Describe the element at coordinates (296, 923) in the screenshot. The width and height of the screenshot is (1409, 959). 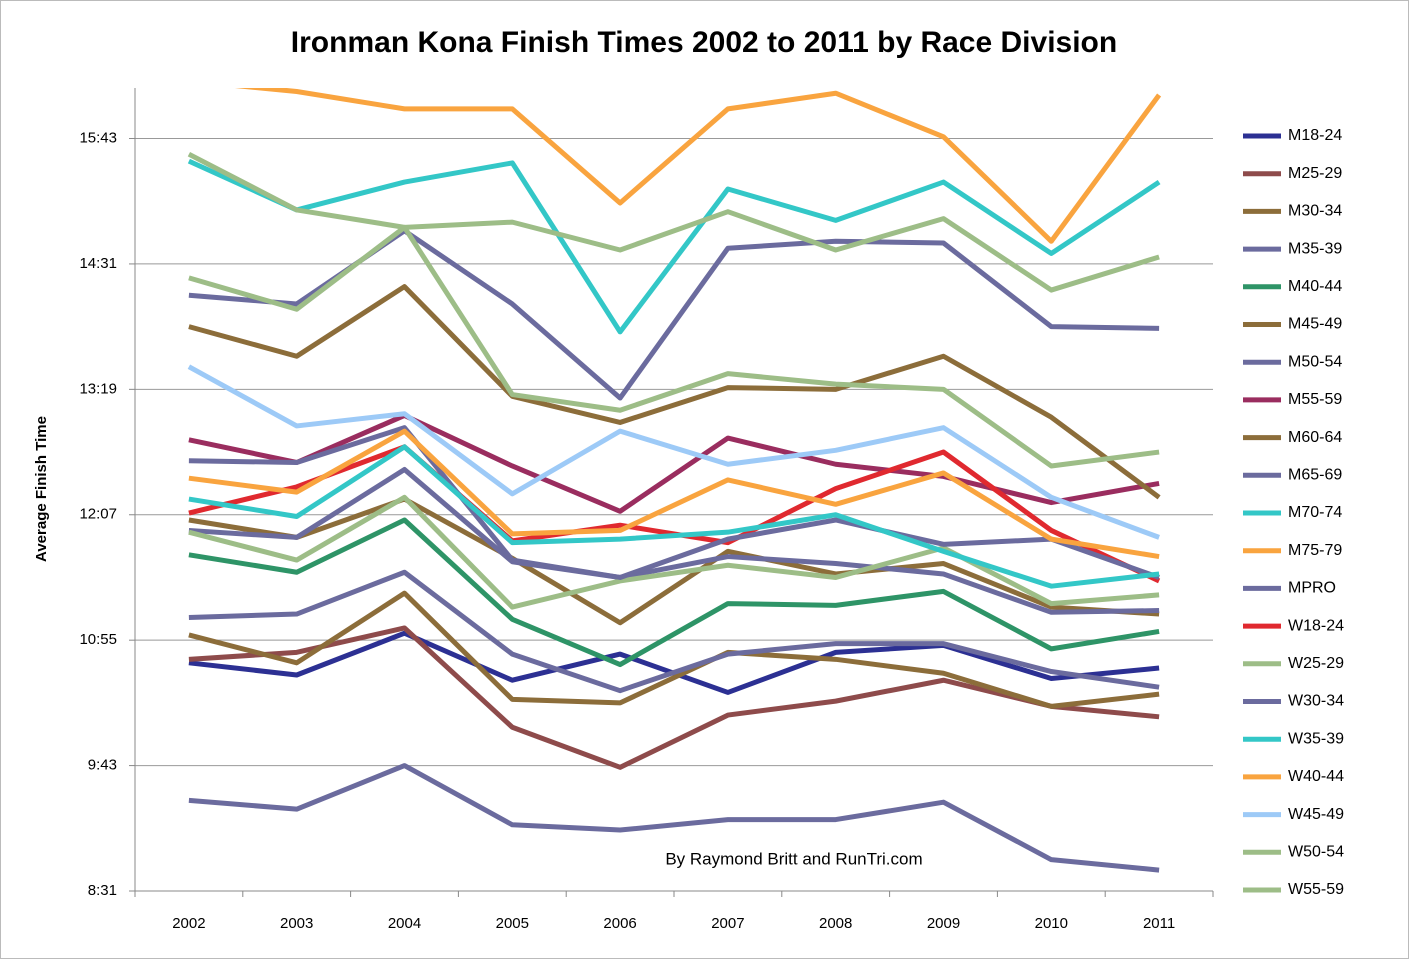
I see `x-tick-label: 2003` at that location.